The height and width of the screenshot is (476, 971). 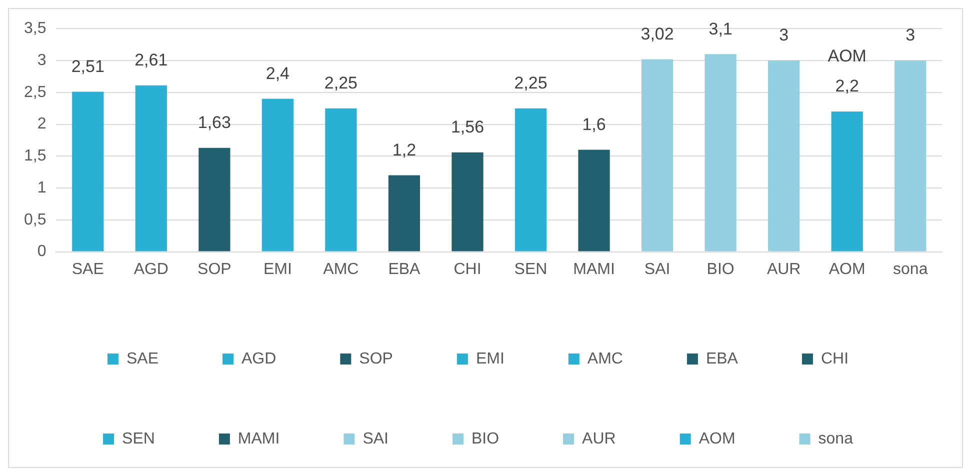 What do you see at coordinates (910, 269) in the screenshot?
I see `x-tick-label: sona` at bounding box center [910, 269].